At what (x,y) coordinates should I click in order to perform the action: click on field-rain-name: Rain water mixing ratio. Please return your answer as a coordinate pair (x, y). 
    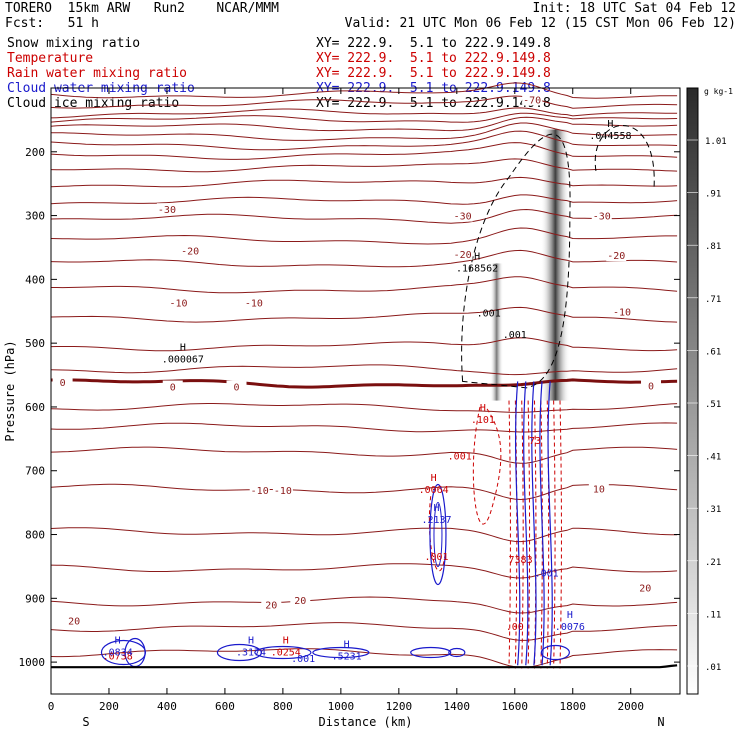
    Looking at the image, I should click on (97, 73).